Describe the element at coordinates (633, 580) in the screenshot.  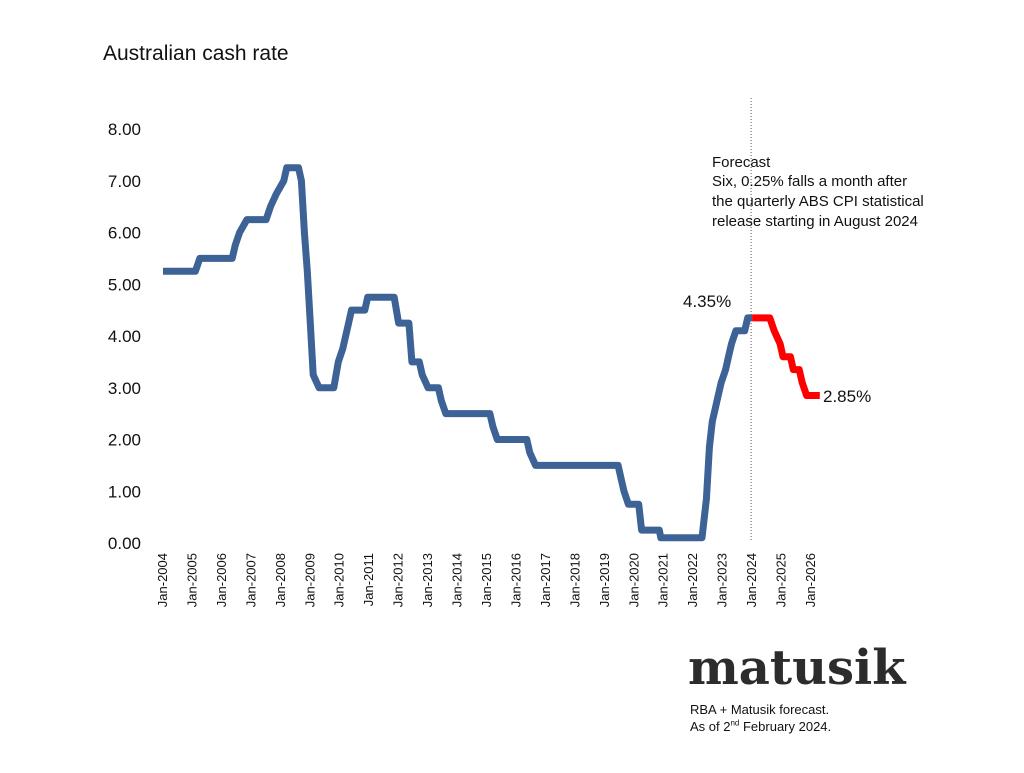
I see `x-tick-label: Jan-2020` at that location.